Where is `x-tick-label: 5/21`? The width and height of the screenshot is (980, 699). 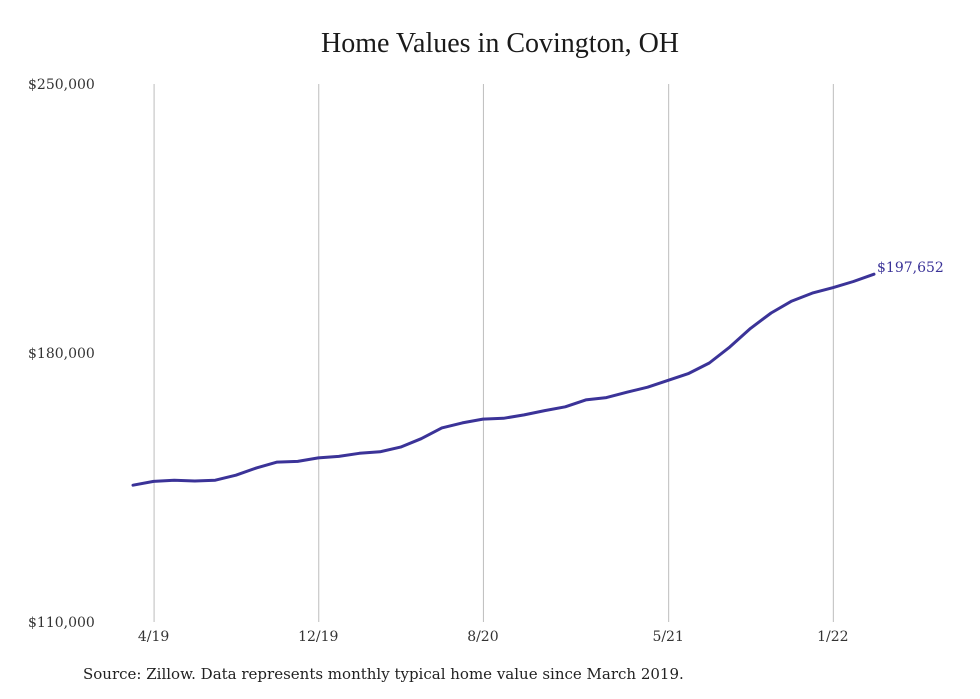 x-tick-label: 5/21 is located at coordinates (667, 637).